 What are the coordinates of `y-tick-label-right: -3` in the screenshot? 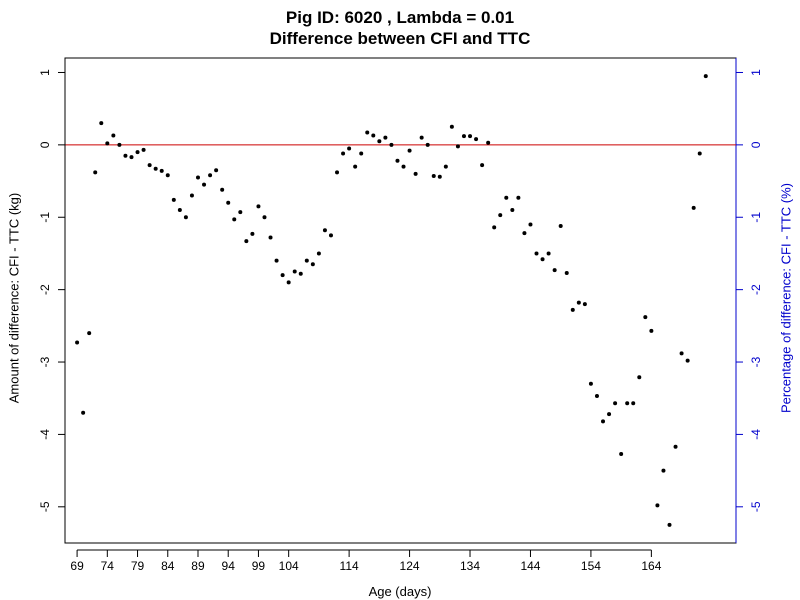 It's located at (756, 361).